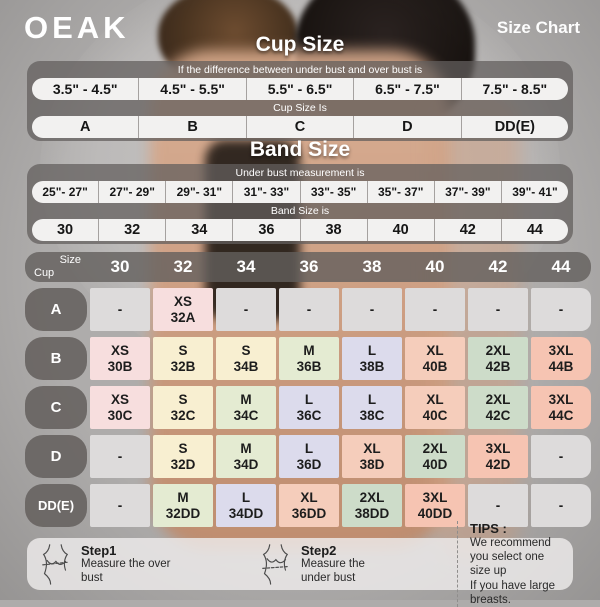 This screenshot has width=600, height=607. What do you see at coordinates (300, 211) in the screenshot?
I see `band-result-label: Band Size is` at bounding box center [300, 211].